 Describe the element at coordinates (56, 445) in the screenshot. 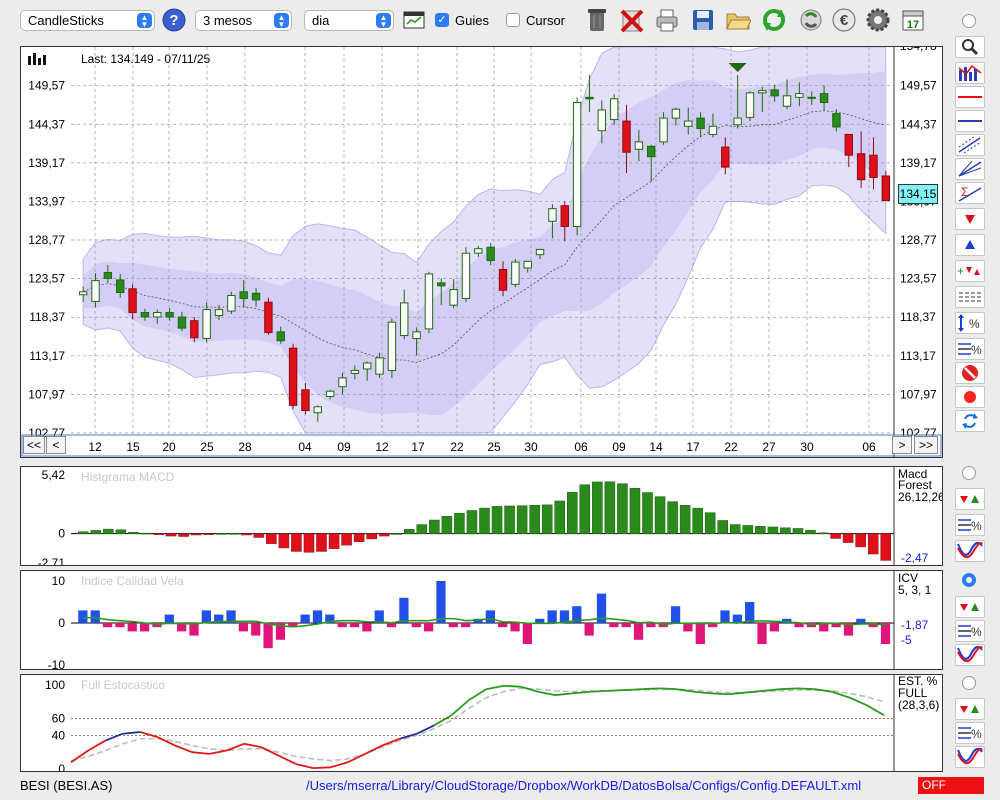

I see `nav-prev-button: <` at that location.